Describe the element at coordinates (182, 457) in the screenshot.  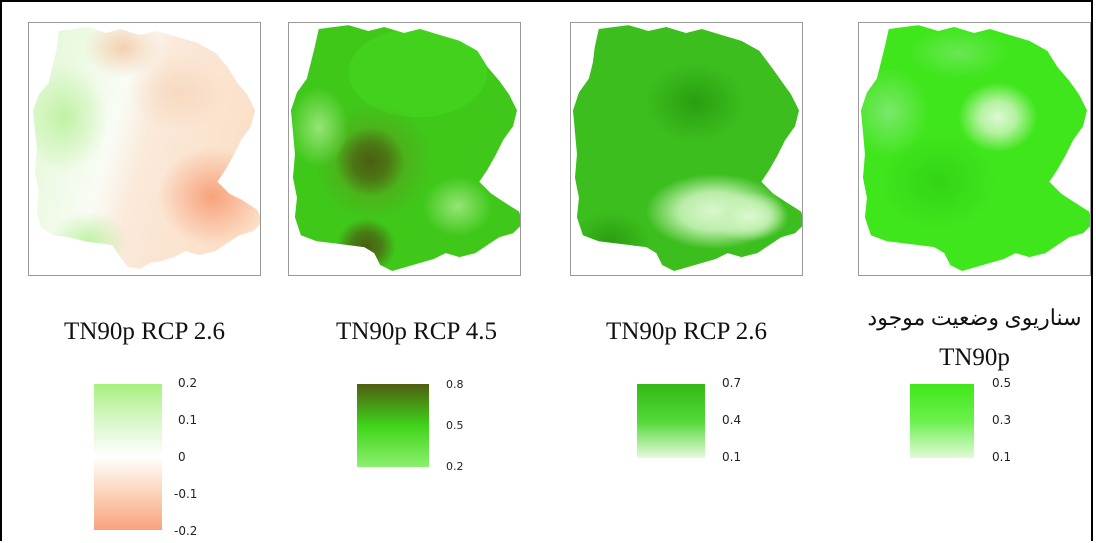
I see `legend-1-tick-label: 0` at that location.